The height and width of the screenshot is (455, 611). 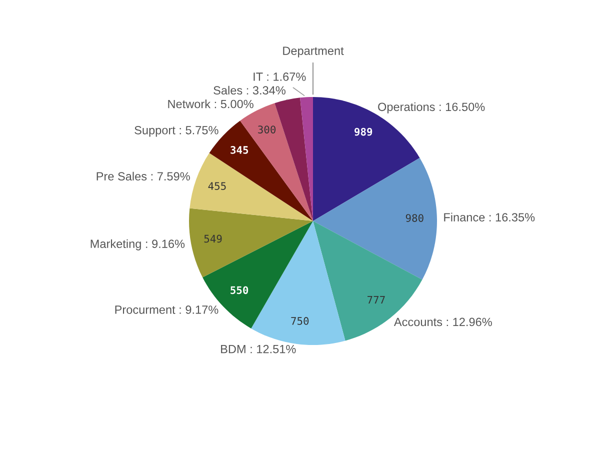 What do you see at coordinates (213, 238) in the screenshot?
I see `data-label: 549` at bounding box center [213, 238].